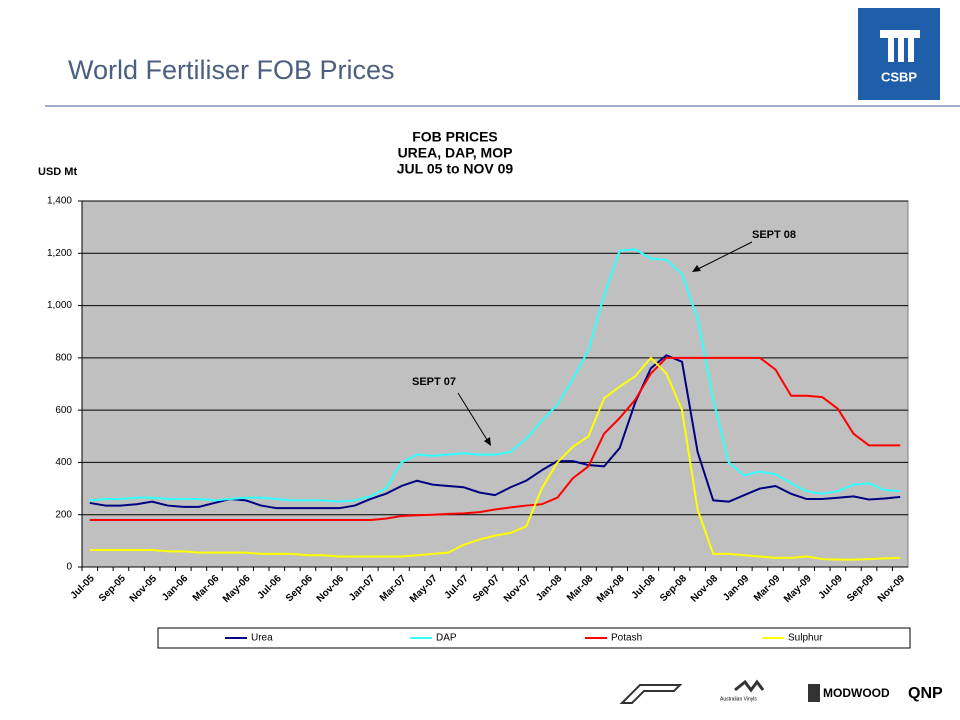 This screenshot has width=960, height=720. Describe the element at coordinates (393, 588) in the screenshot. I see `x-tick-label: Mar-07` at that location.